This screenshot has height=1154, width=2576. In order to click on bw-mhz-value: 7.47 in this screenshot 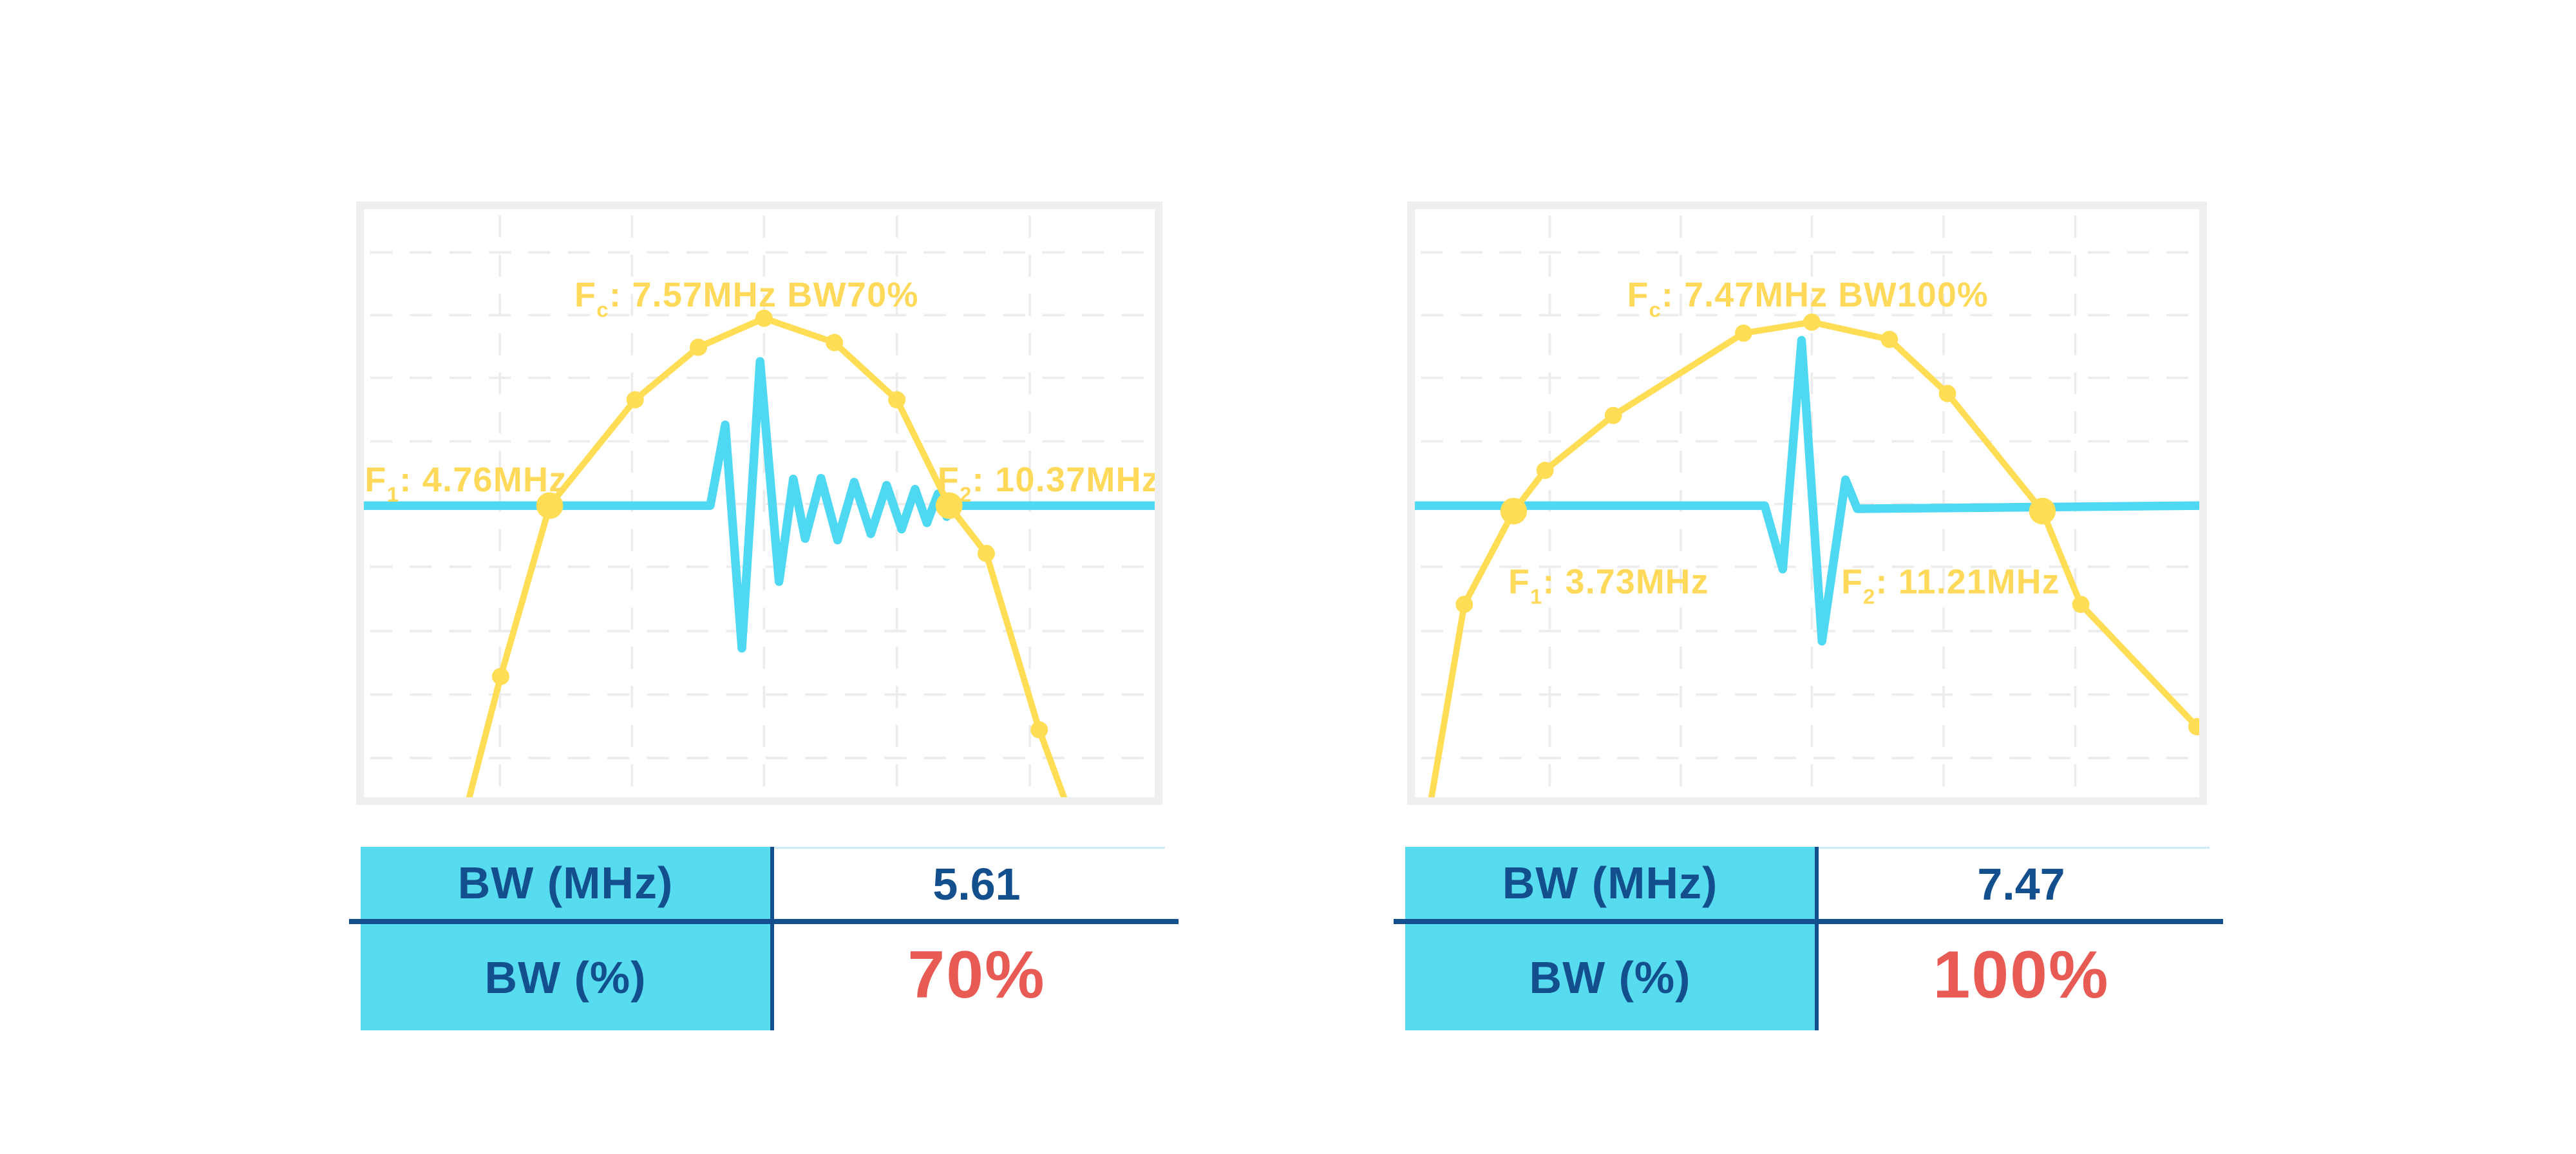, I will do `click(2021, 884)`.